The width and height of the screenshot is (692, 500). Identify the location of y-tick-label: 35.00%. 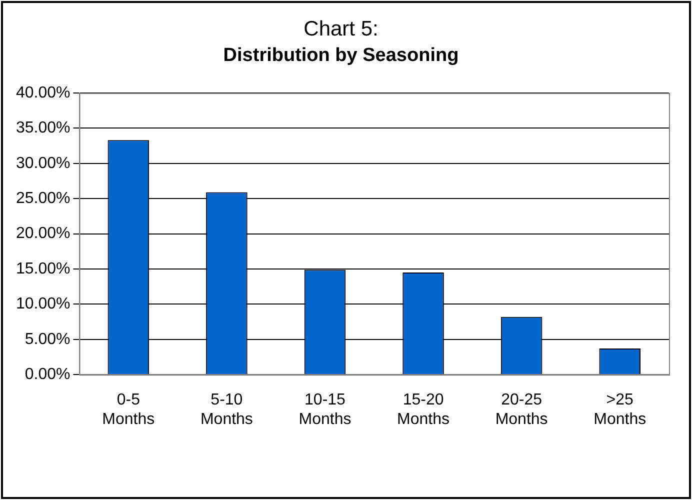
(43, 128).